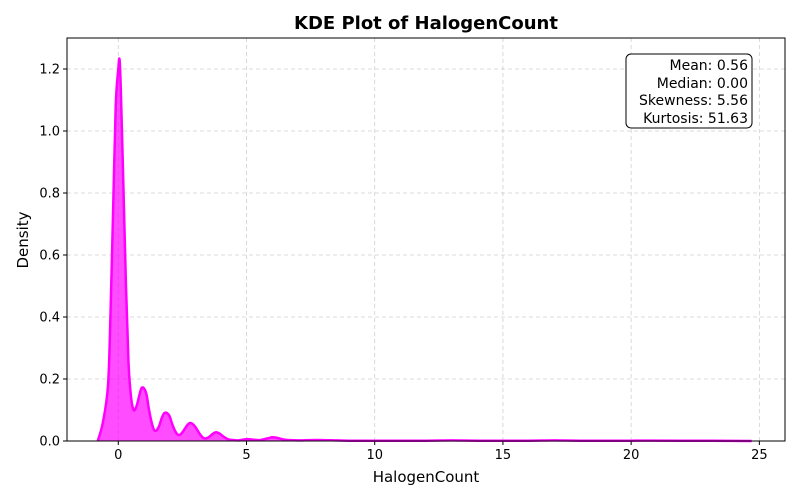  Describe the element at coordinates (49, 194) in the screenshot. I see `y-tick-label: 0.8` at that location.